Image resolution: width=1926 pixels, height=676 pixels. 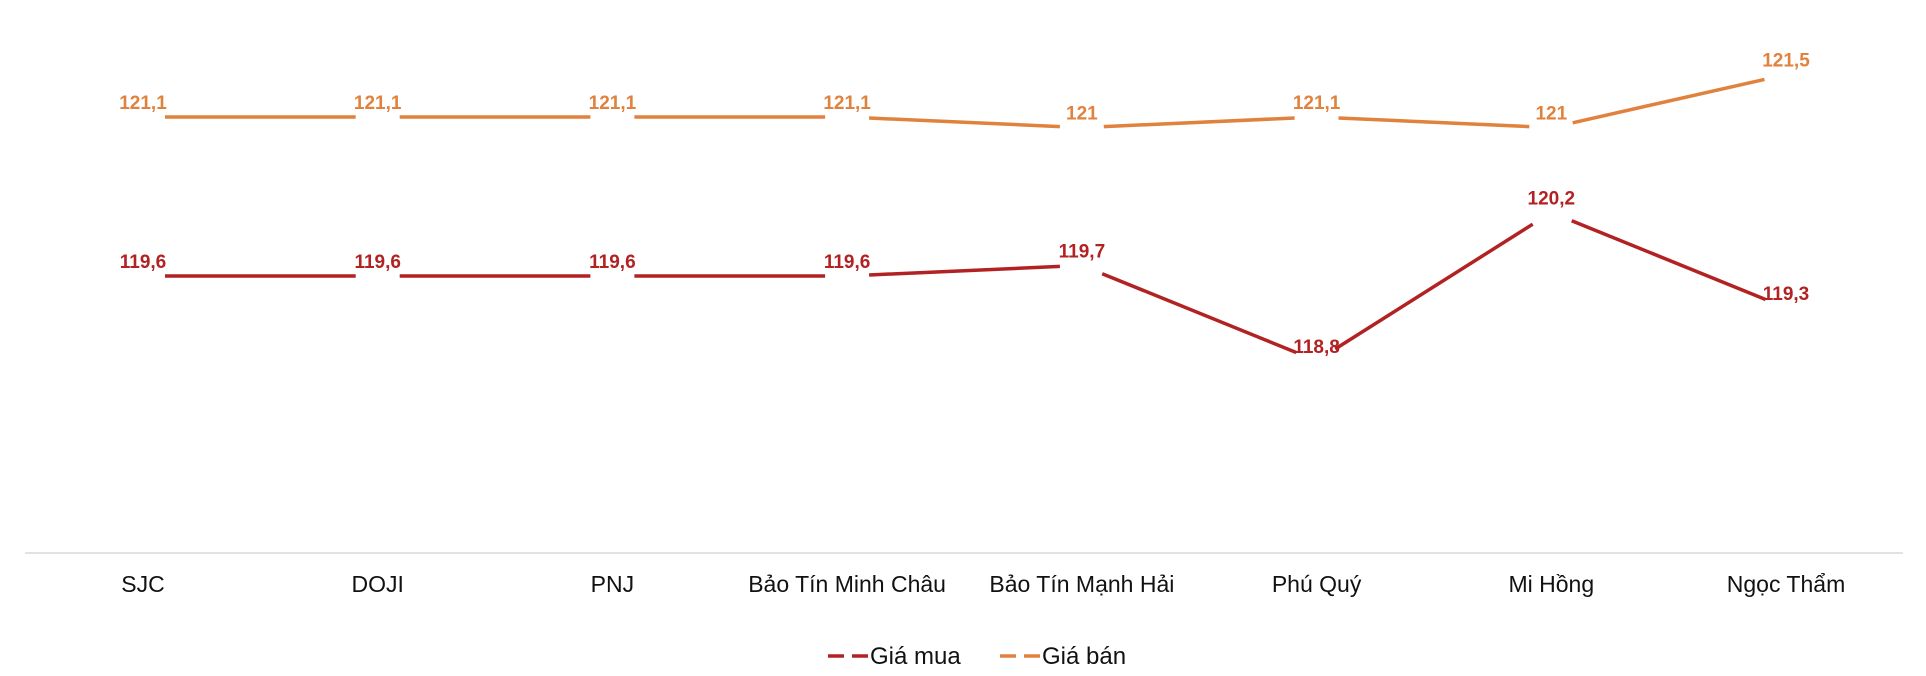 What do you see at coordinates (1316, 347) in the screenshot?
I see `data-label: 118,8` at bounding box center [1316, 347].